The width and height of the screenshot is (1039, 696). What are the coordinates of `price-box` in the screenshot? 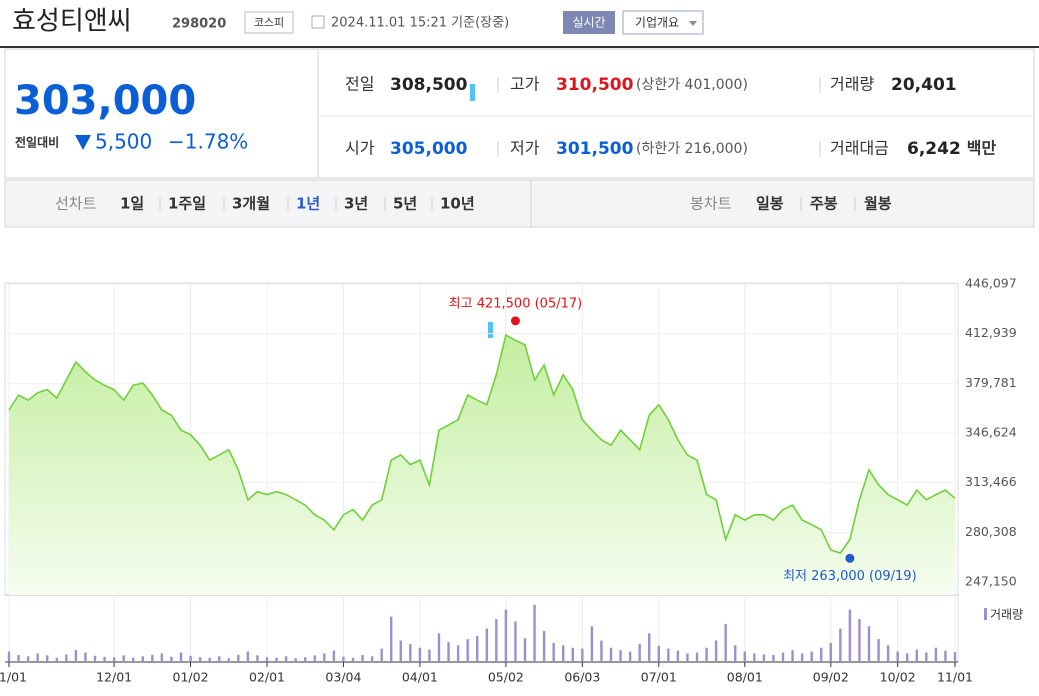 It's located at (161, 113).